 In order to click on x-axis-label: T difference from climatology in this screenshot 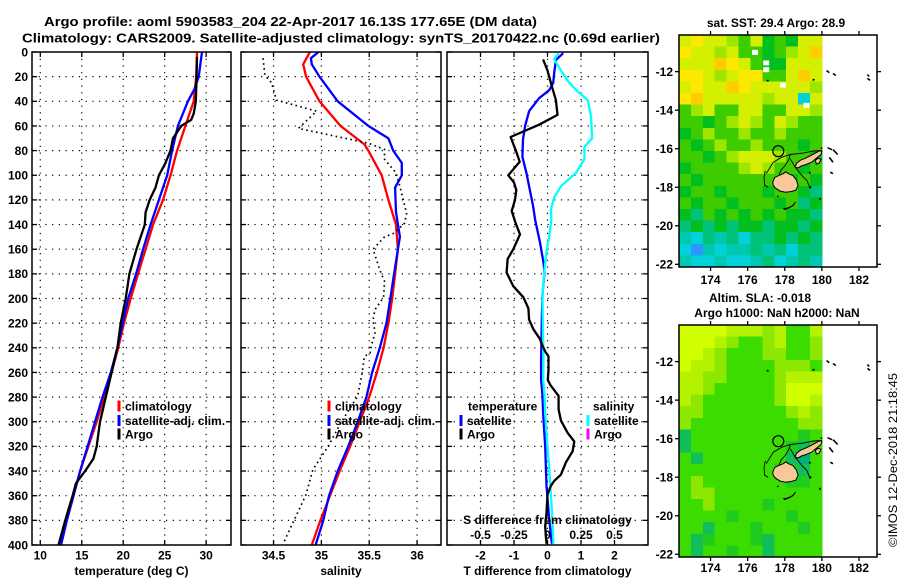, I will do `click(547, 571)`.